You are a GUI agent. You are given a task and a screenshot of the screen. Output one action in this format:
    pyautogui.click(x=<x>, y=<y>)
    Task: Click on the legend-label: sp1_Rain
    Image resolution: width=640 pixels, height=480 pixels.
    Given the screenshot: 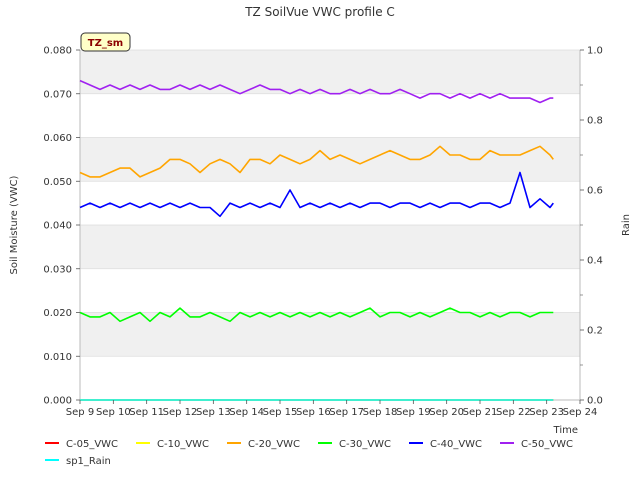 What is the action you would take?
    pyautogui.click(x=88, y=461)
    